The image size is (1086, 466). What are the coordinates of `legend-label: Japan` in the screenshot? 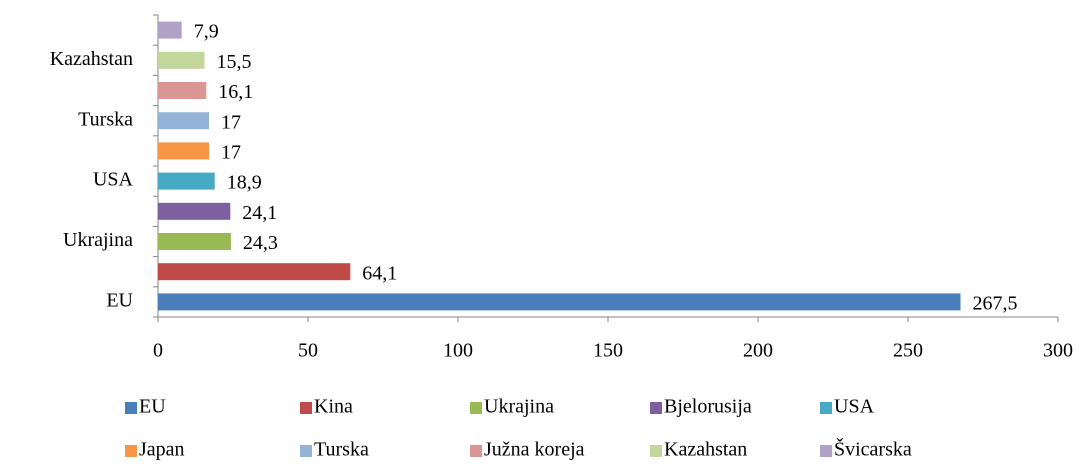 It's located at (162, 450).